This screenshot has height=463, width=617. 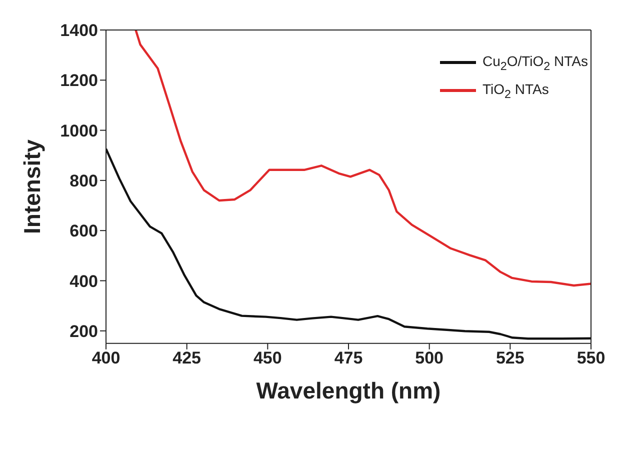 I want to click on y-tick-label: 800, so click(x=84, y=180).